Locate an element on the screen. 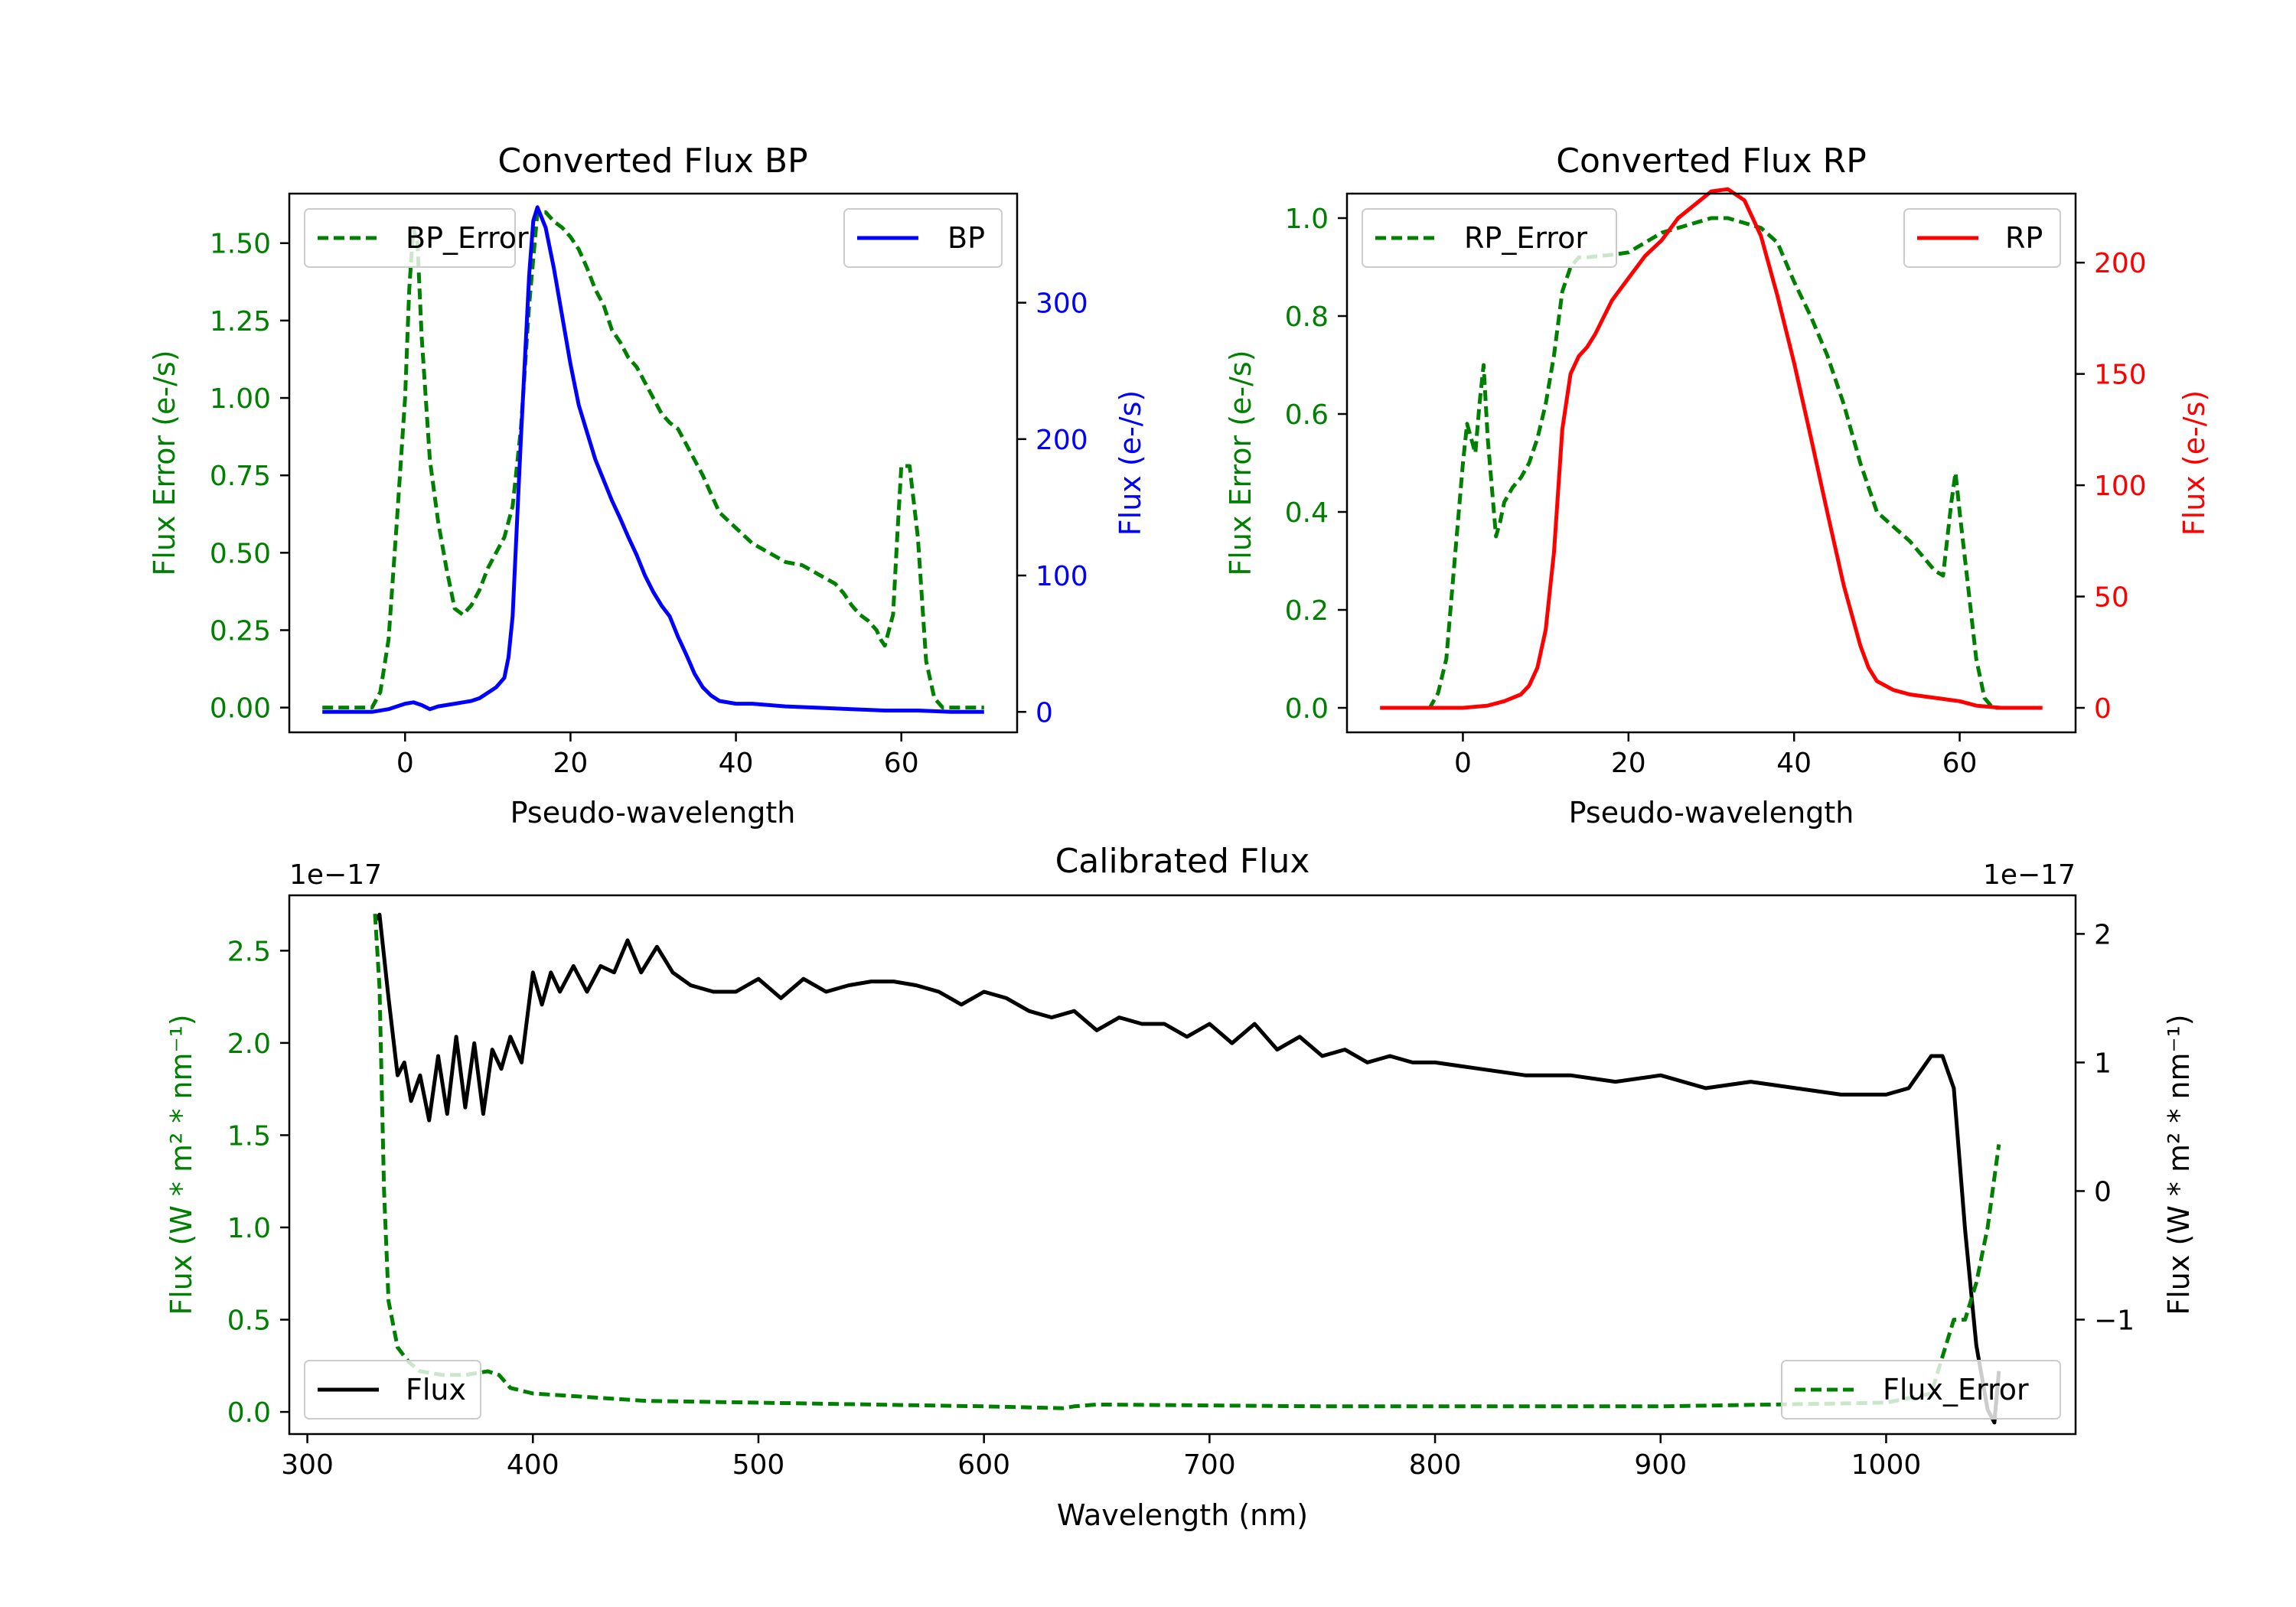 Image resolution: width=2296 pixels, height=1607 pixels. series-line-bp is located at coordinates (653, 460).